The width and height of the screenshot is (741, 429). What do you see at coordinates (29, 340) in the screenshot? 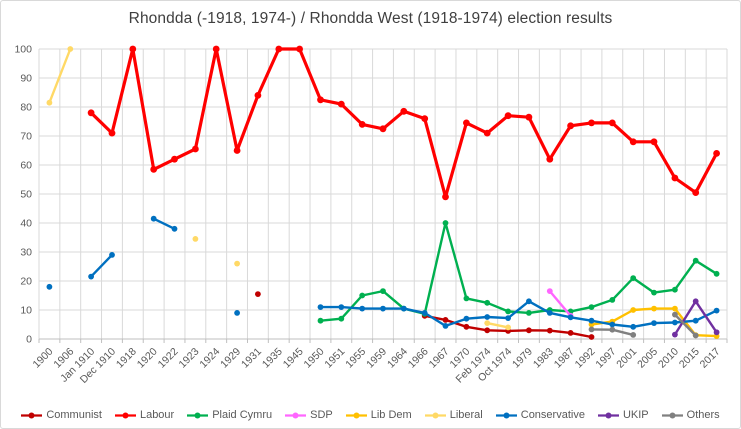
I see `svg-text: 0` at bounding box center [29, 340].